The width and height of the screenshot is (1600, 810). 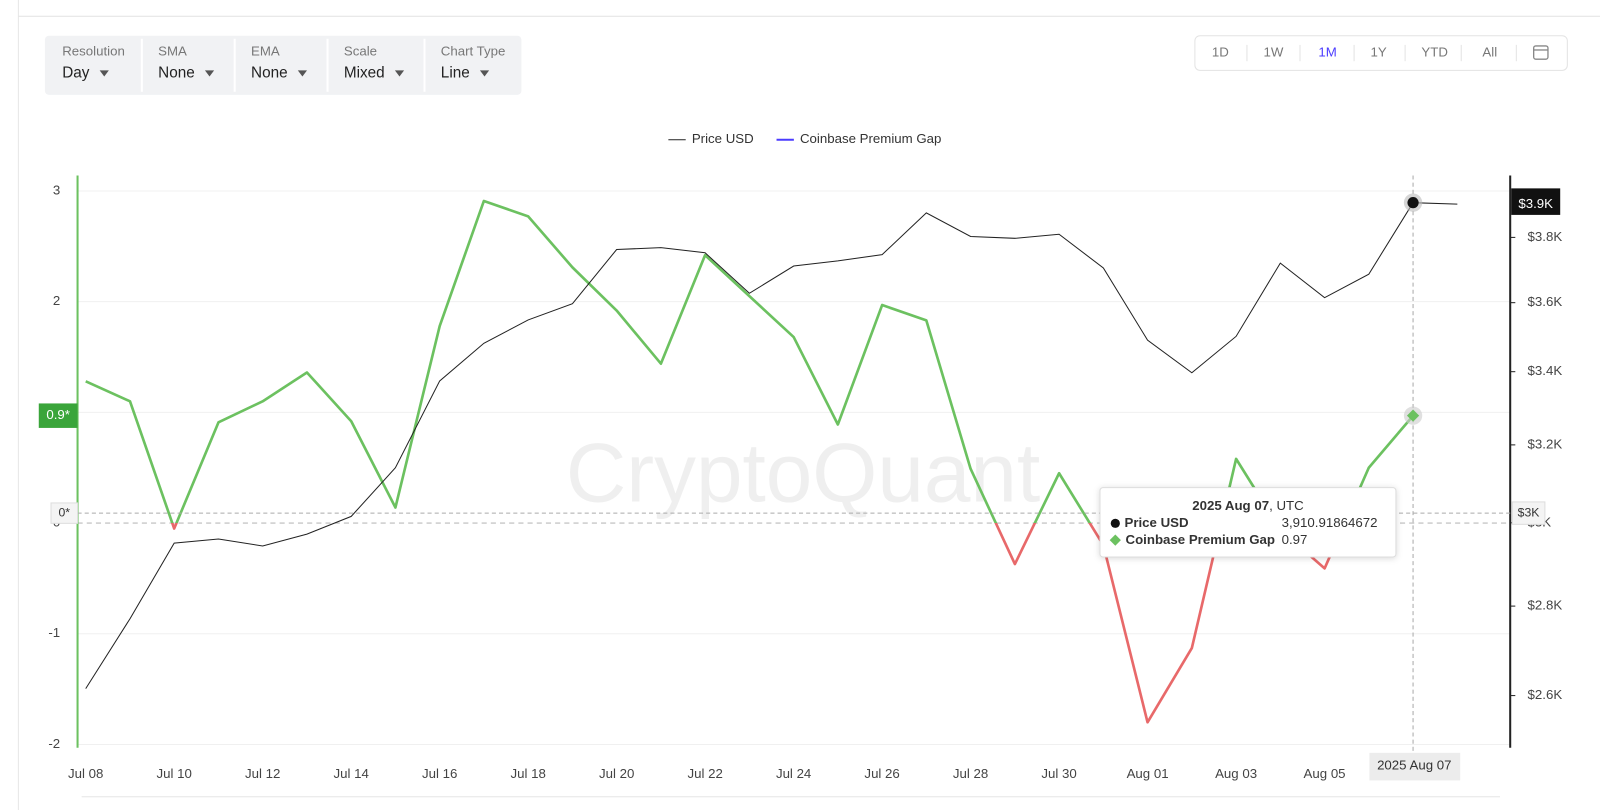 I want to click on range-bar, so click(x=1381, y=53).